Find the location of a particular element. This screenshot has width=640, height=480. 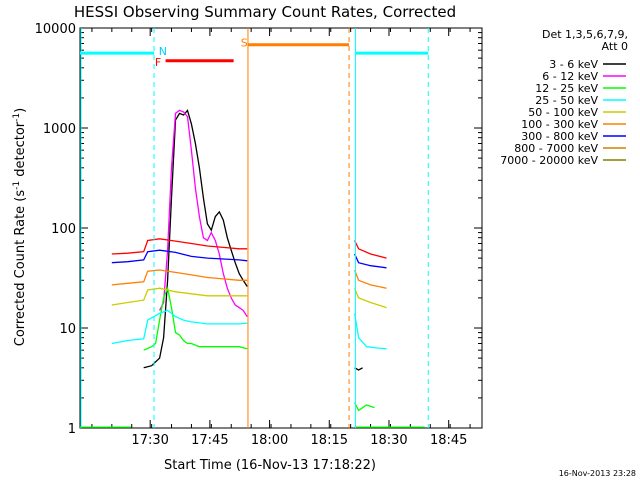

series-line-red is located at coordinates (179, 246).